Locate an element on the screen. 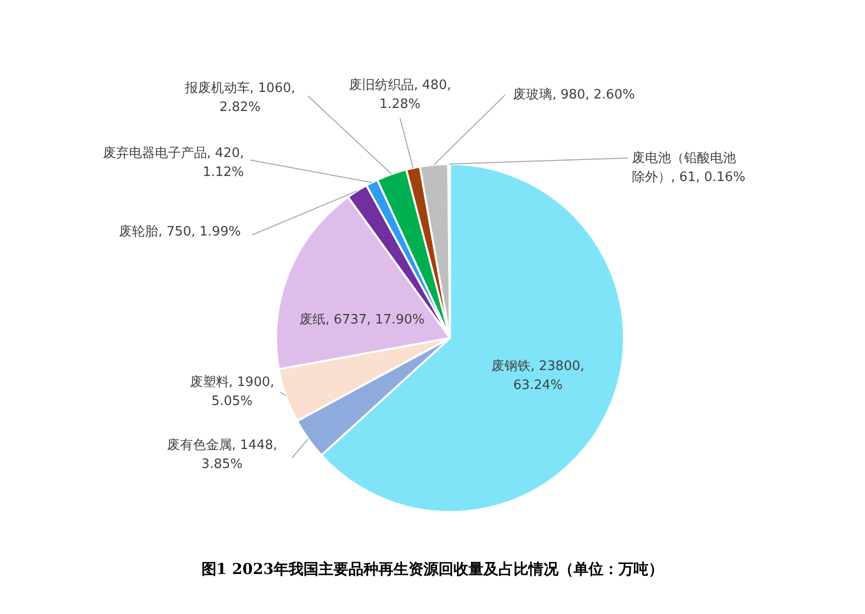 The image size is (865, 614). slice-label: 报废机动车, 1060, 2.82% is located at coordinates (240, 97).